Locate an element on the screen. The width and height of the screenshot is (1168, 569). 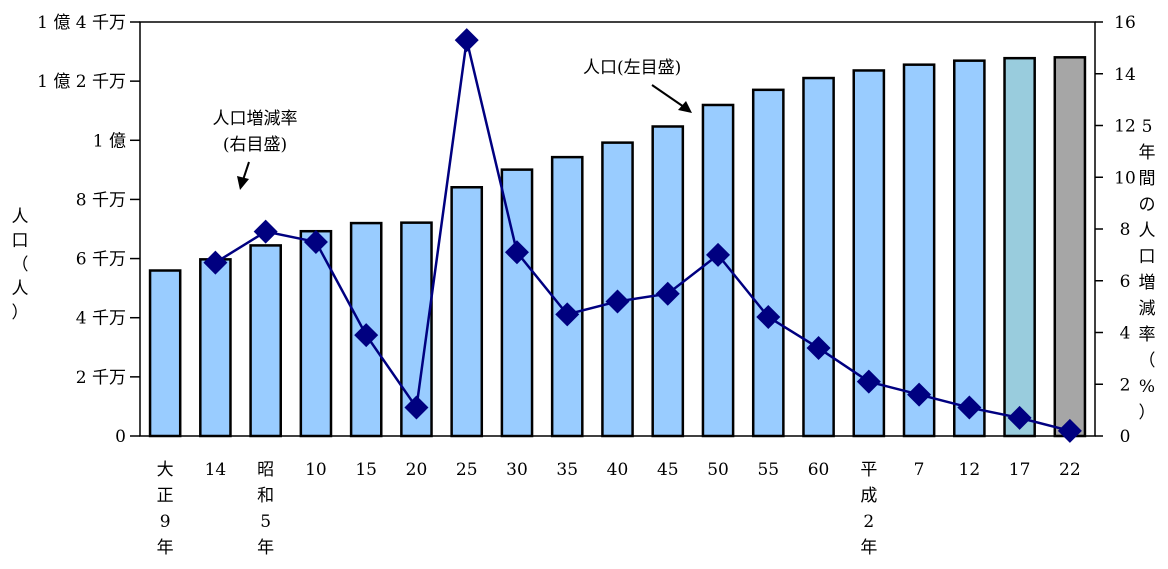
right-tick-label: 12 is located at coordinates (1125, 127).